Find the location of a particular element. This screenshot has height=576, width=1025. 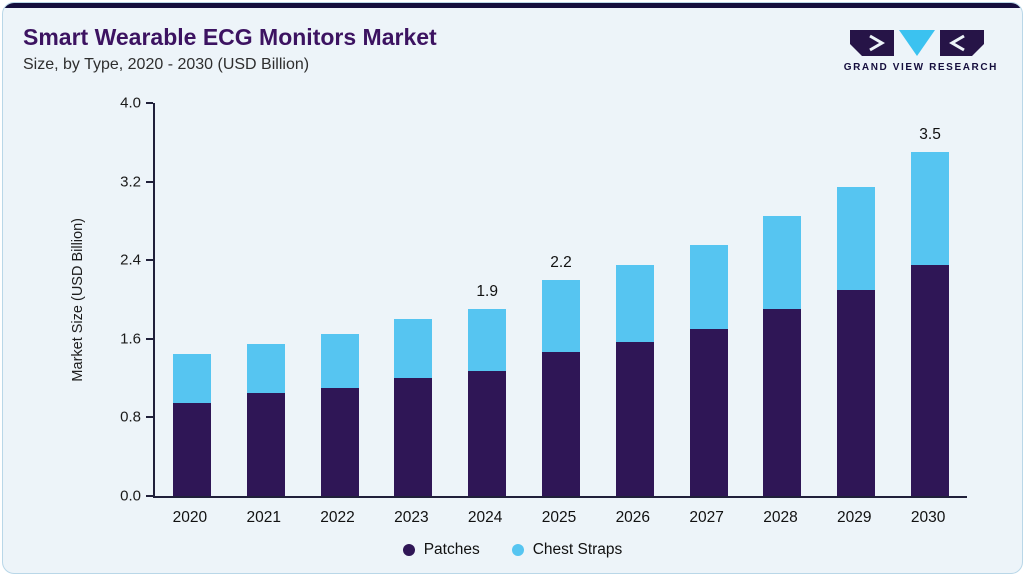

x-axis-label: 2027 is located at coordinates (706, 517).